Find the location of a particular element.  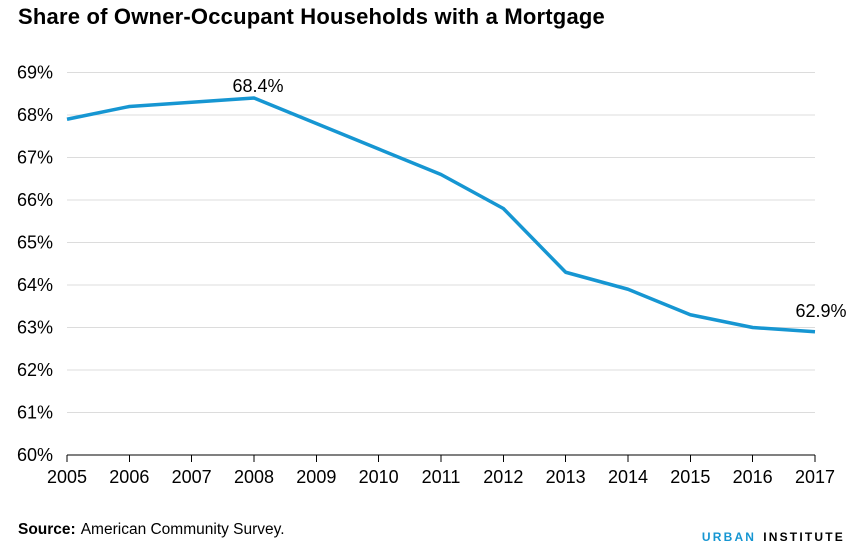

y-tick-label-62: 62% is located at coordinates (35, 370).